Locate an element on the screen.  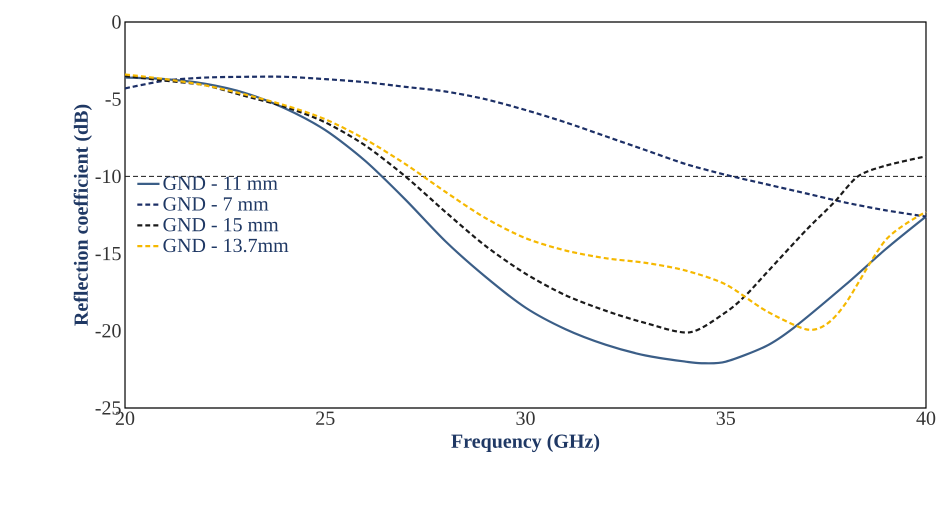
x-tick-label: 25 is located at coordinates (325, 418).